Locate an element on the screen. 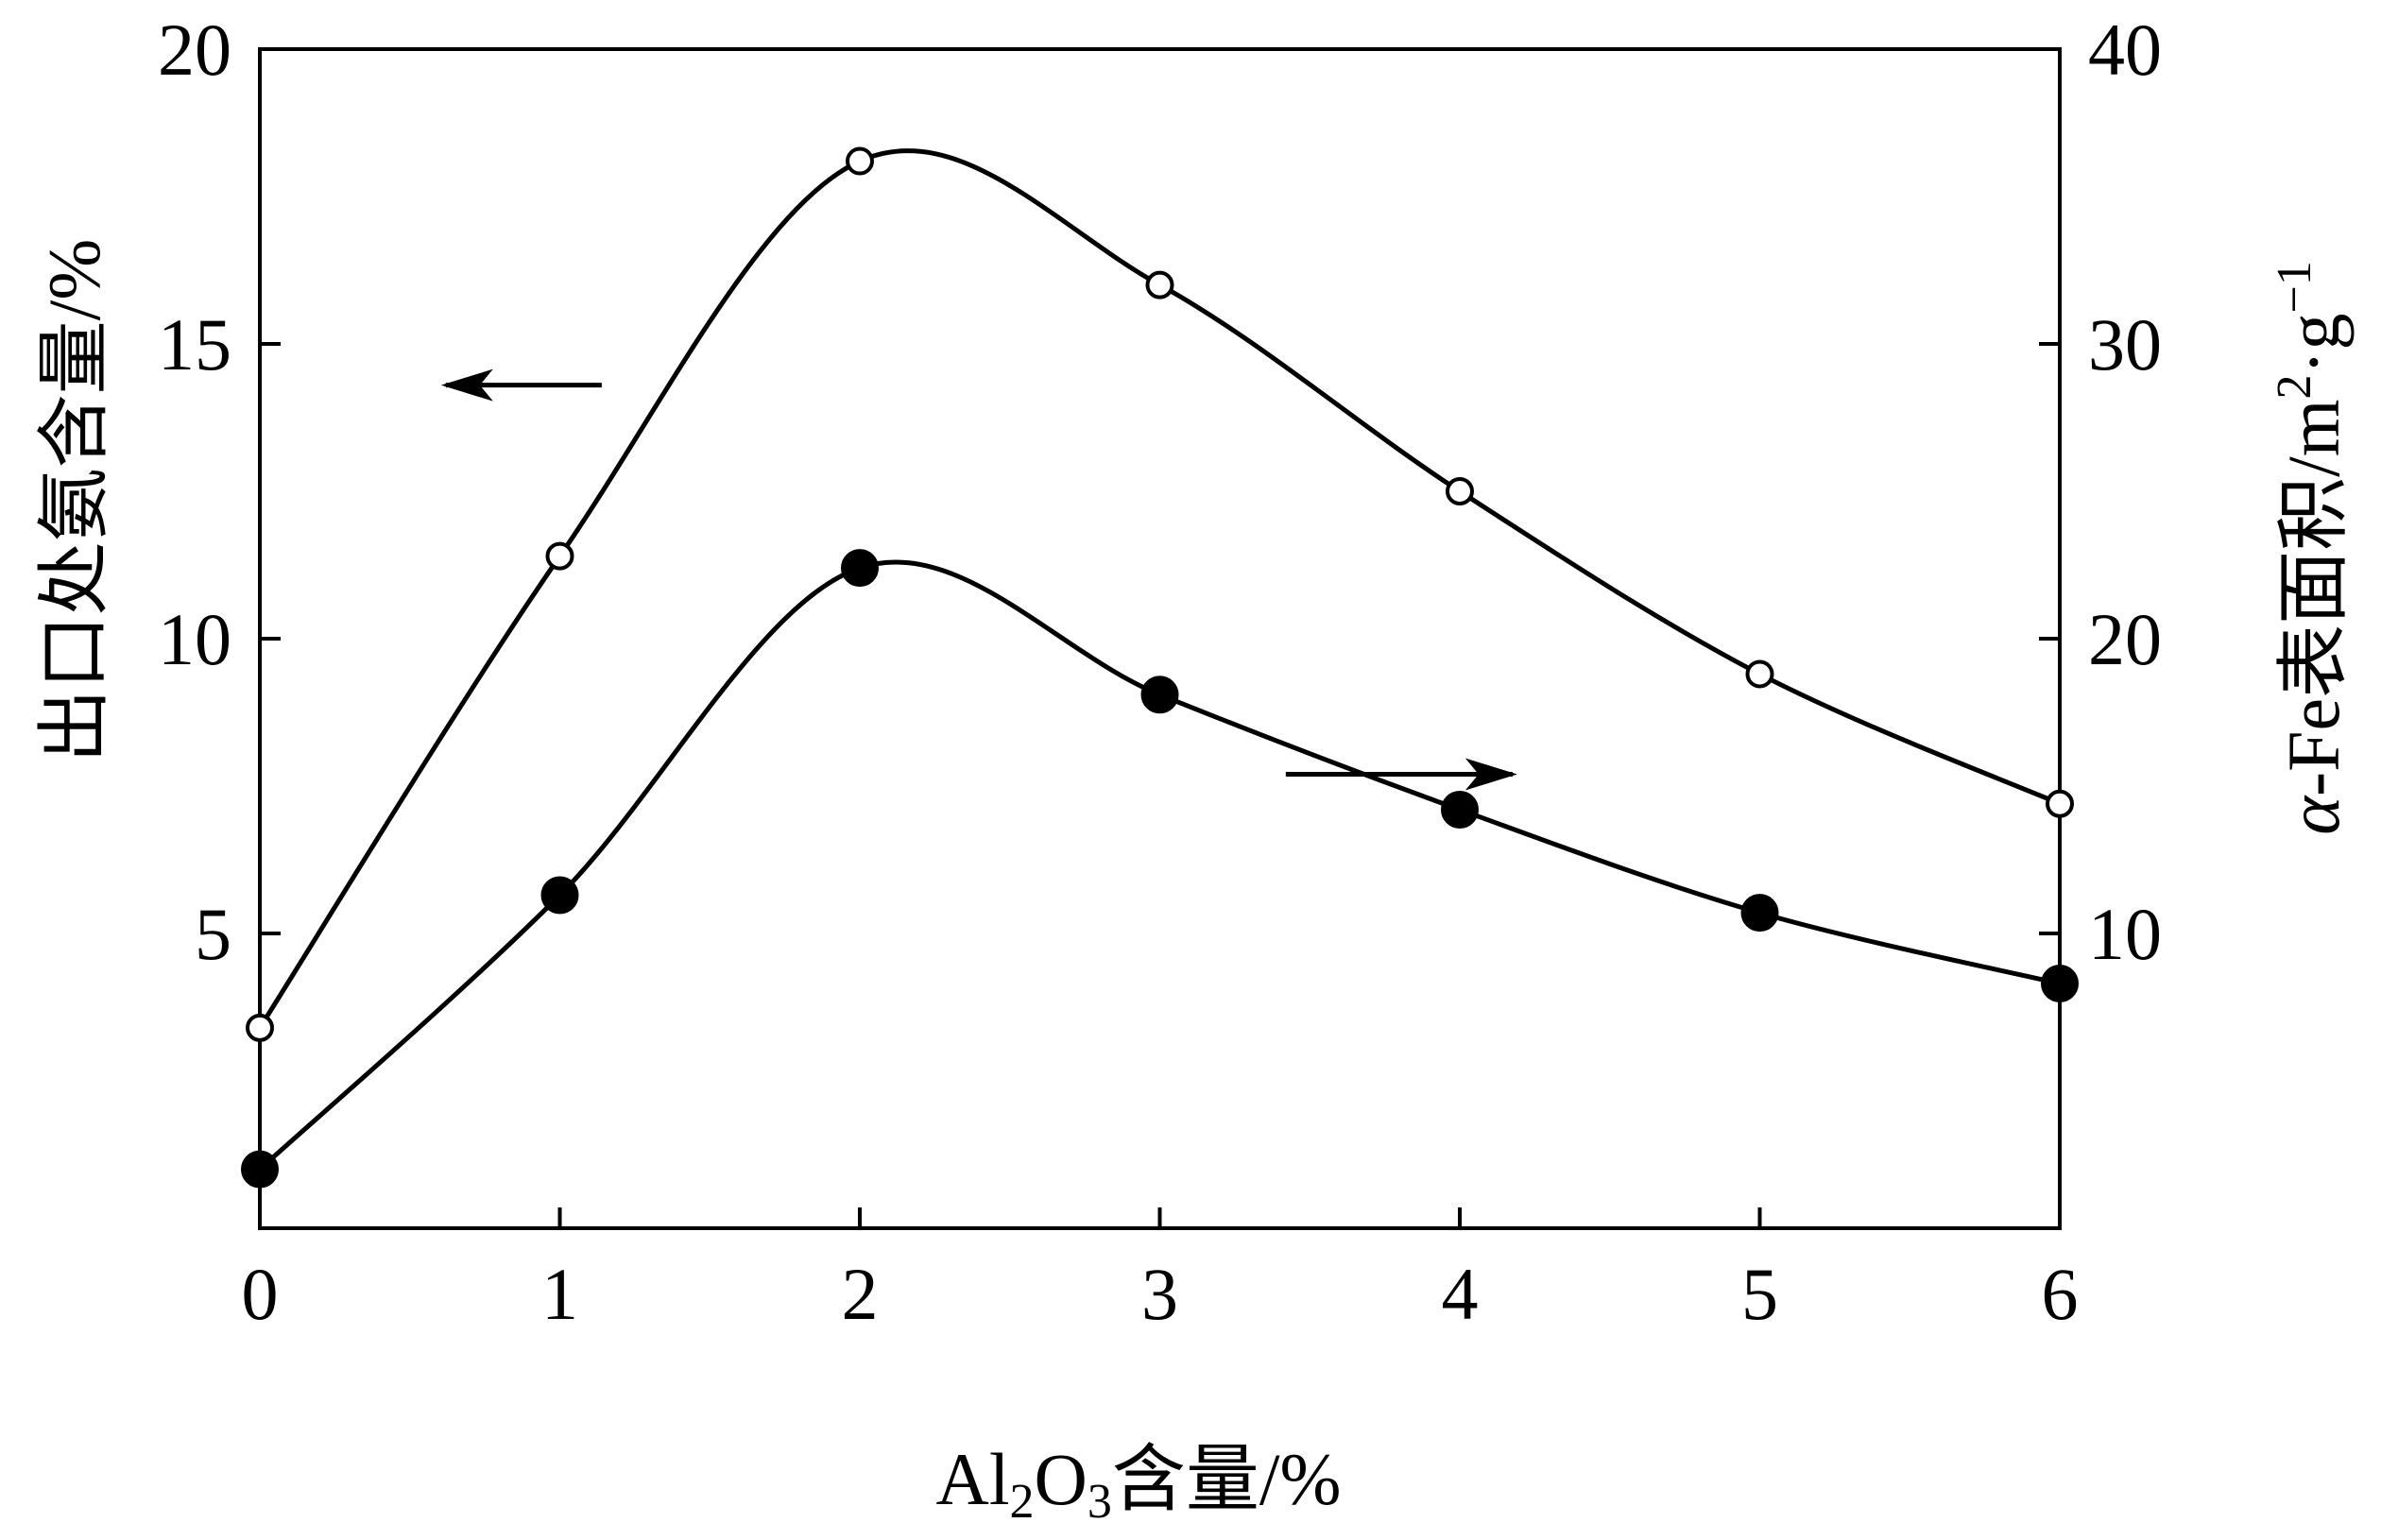 This screenshot has width=2381, height=1540. x-tick-label: 4 is located at coordinates (1460, 1294).